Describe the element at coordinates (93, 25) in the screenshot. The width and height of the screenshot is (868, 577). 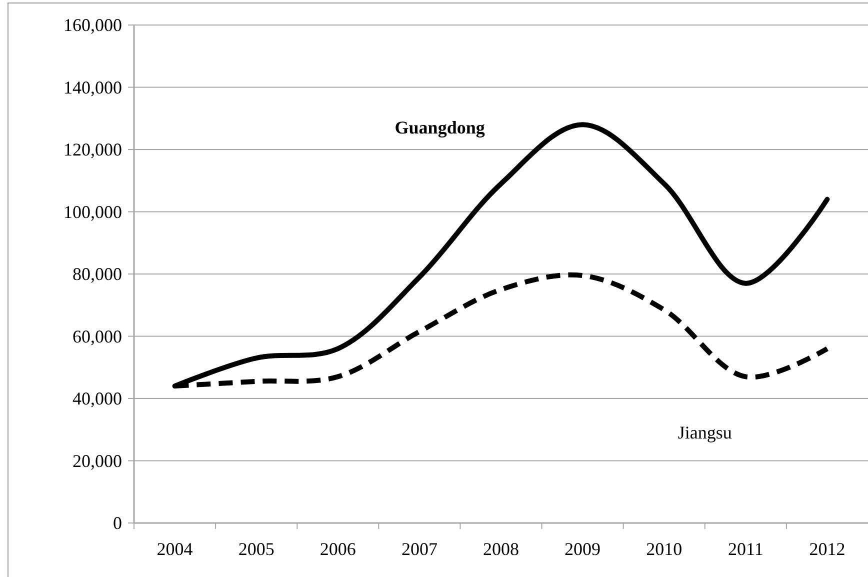
I see `y-tick-label: 160,000` at that location.